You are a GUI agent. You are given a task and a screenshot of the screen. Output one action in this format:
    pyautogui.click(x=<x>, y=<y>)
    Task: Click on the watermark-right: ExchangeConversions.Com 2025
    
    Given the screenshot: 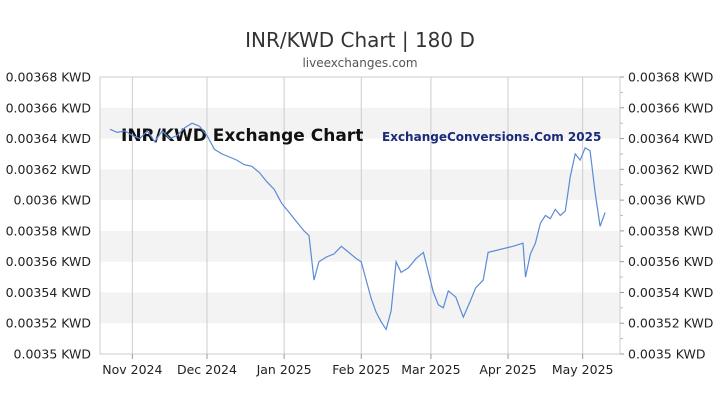 What is the action you would take?
    pyautogui.click(x=491, y=137)
    